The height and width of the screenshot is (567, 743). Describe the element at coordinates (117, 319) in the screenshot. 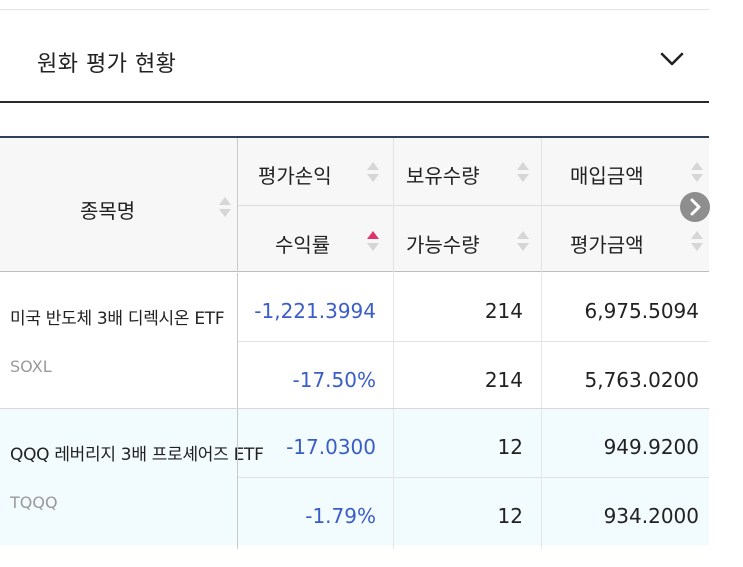

I see `stock-name: 미국 반도체 3배 디렉시온 ETF` at that location.